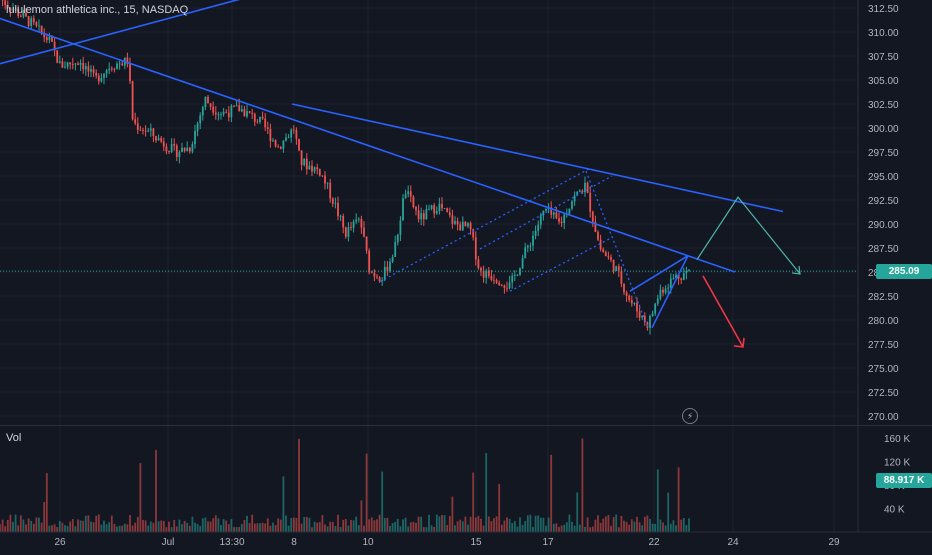 This screenshot has height=555, width=932. I want to click on lightning-icon: ⚡, so click(690, 416).